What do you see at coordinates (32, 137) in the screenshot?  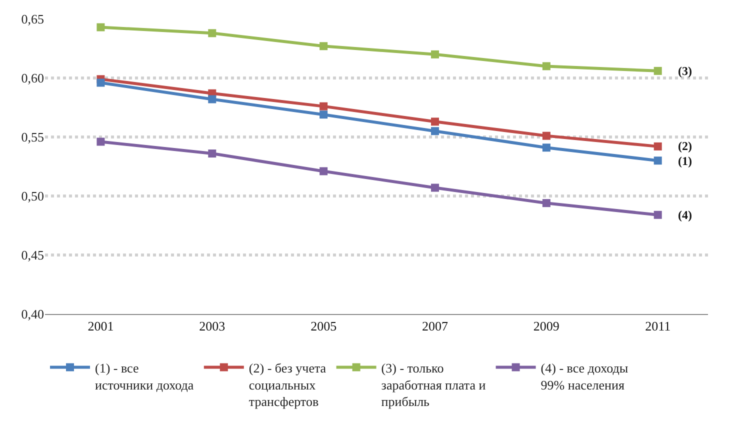 I see `y-tick-label: 0,55` at bounding box center [32, 137].